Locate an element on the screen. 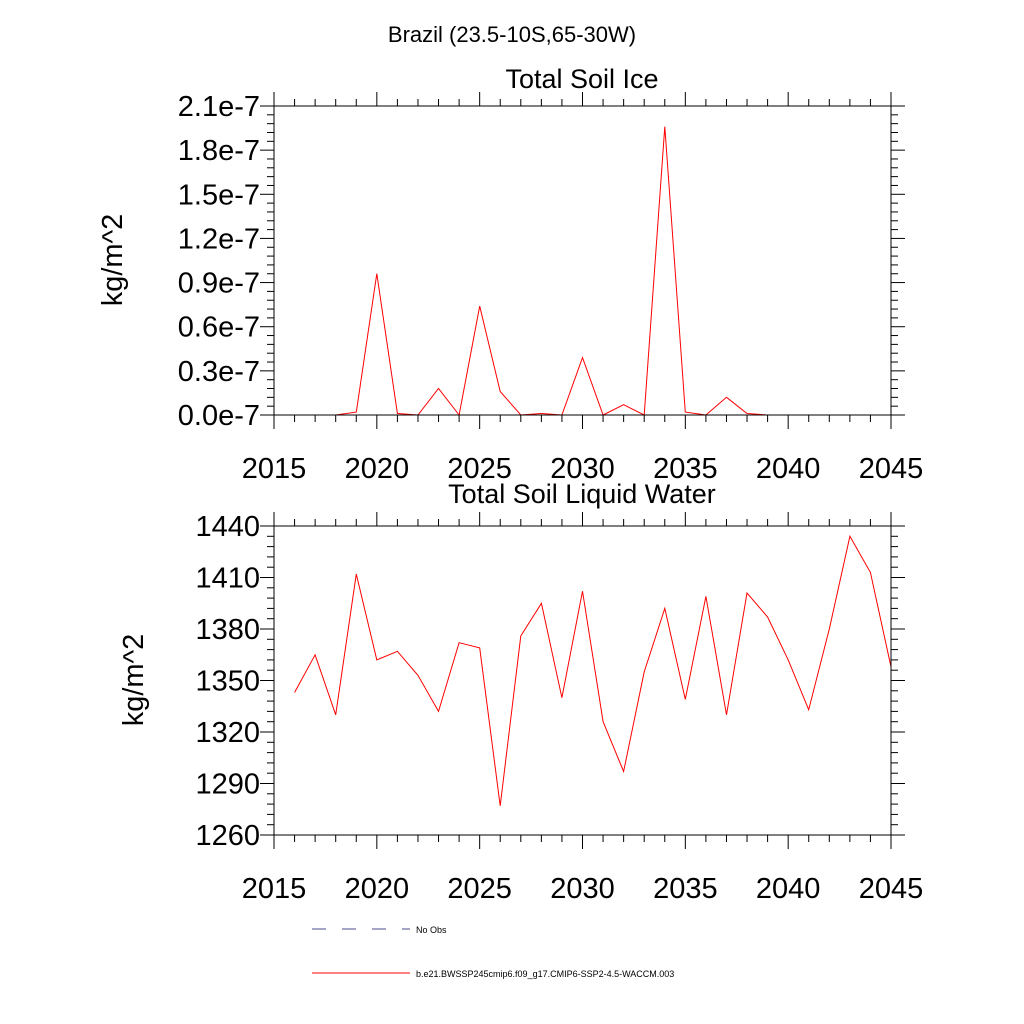  y-tick-label: 1.5e-7 is located at coordinates (219, 195).